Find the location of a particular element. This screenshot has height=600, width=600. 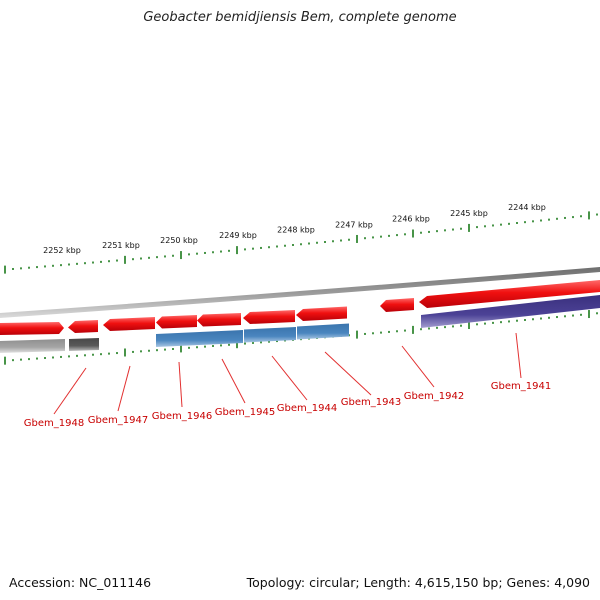

gene-block-gbem-1945-rev is located at coordinates (270, 335).